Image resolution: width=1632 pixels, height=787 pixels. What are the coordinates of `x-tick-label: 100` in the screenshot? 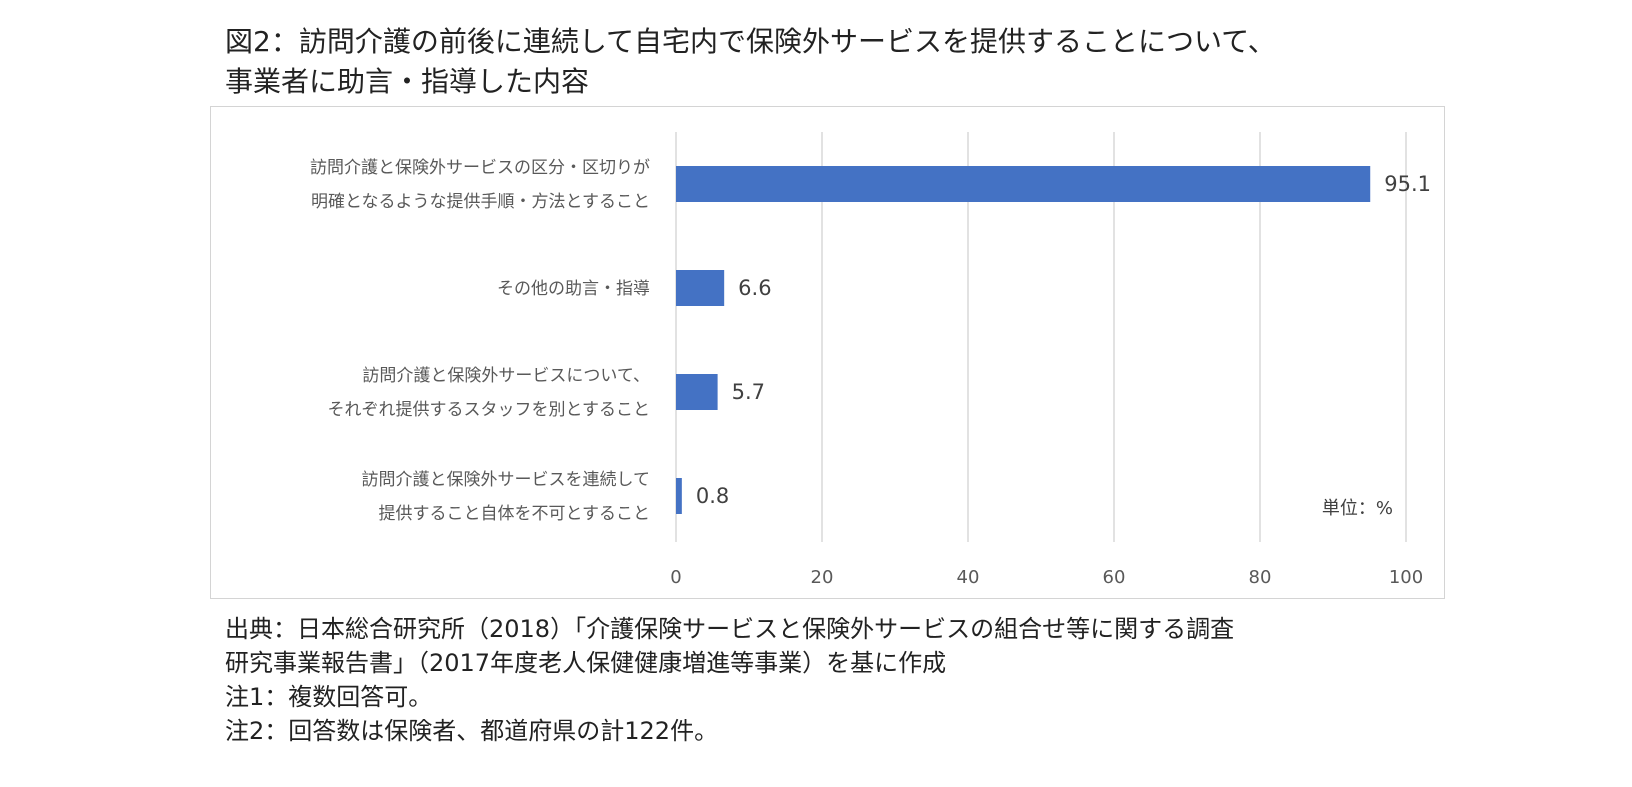 It's located at (1406, 577).